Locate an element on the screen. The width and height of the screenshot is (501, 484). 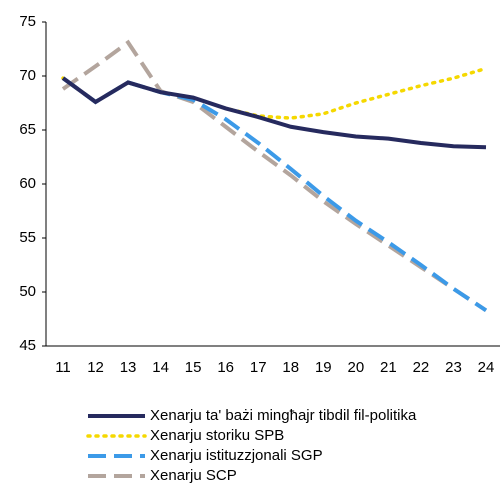
y-tick-label: 75 is located at coordinates (27, 21).